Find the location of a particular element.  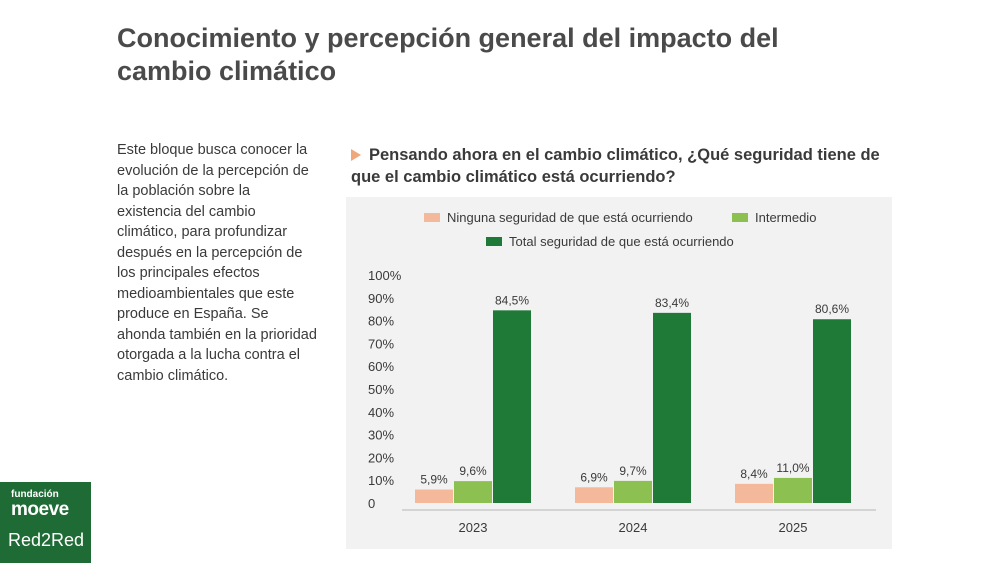

y-tick-label: 10% is located at coordinates (381, 480).